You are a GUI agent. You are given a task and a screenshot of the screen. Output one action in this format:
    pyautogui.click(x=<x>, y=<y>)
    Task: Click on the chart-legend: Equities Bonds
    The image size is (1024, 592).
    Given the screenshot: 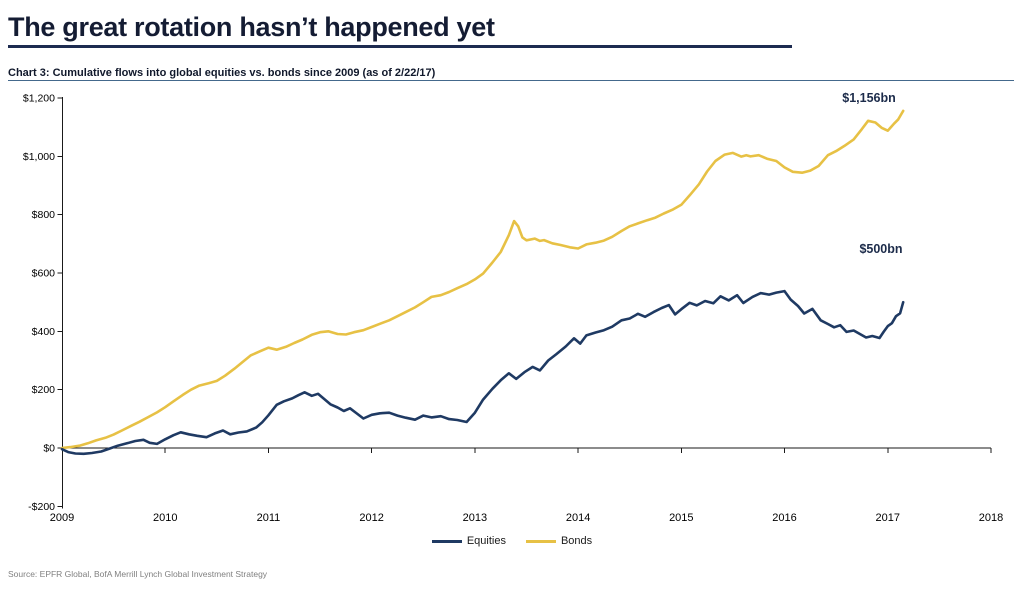 What is the action you would take?
    pyautogui.click(x=512, y=541)
    